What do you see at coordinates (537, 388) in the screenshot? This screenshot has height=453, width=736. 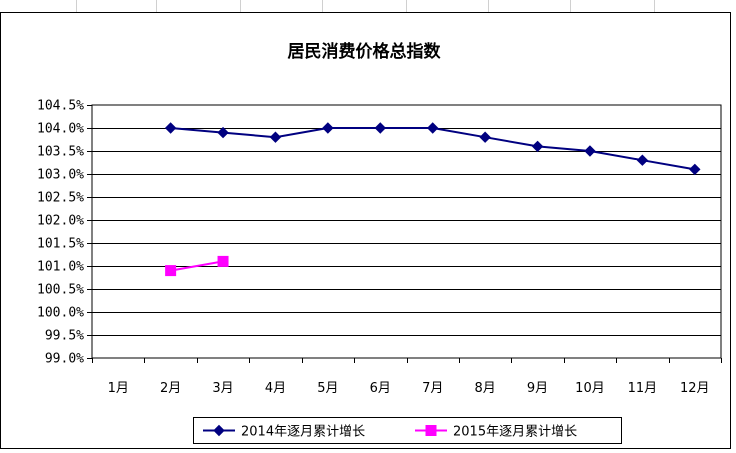 I see `x-tick-label: 9月` at bounding box center [537, 388].